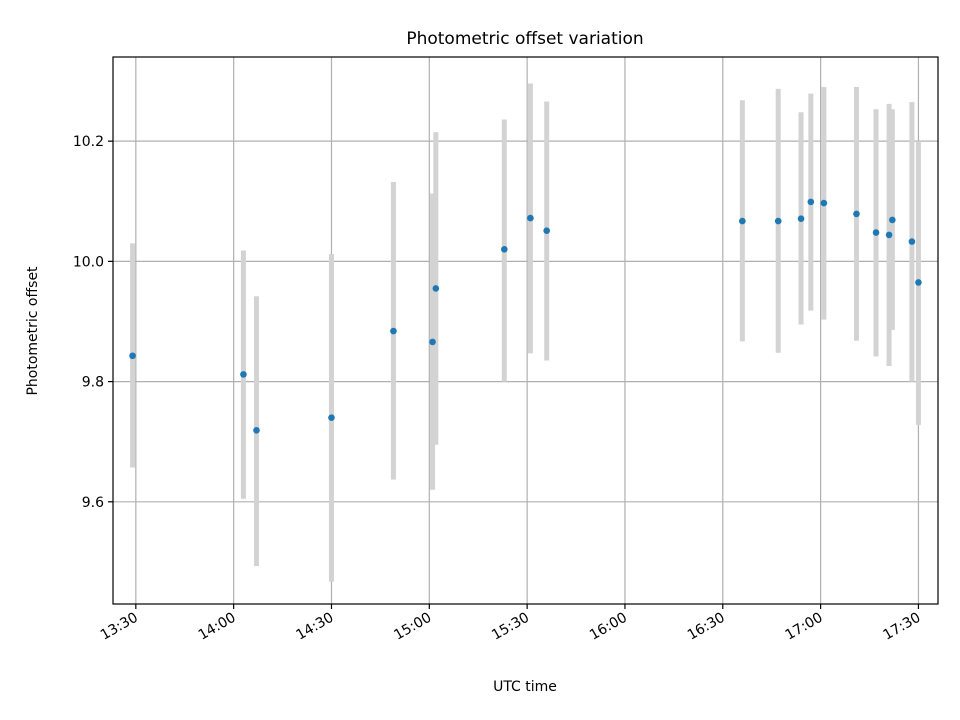 This screenshot has height=720, width=960. What do you see at coordinates (88, 262) in the screenshot?
I see `y-tick-label: 10.0` at bounding box center [88, 262].